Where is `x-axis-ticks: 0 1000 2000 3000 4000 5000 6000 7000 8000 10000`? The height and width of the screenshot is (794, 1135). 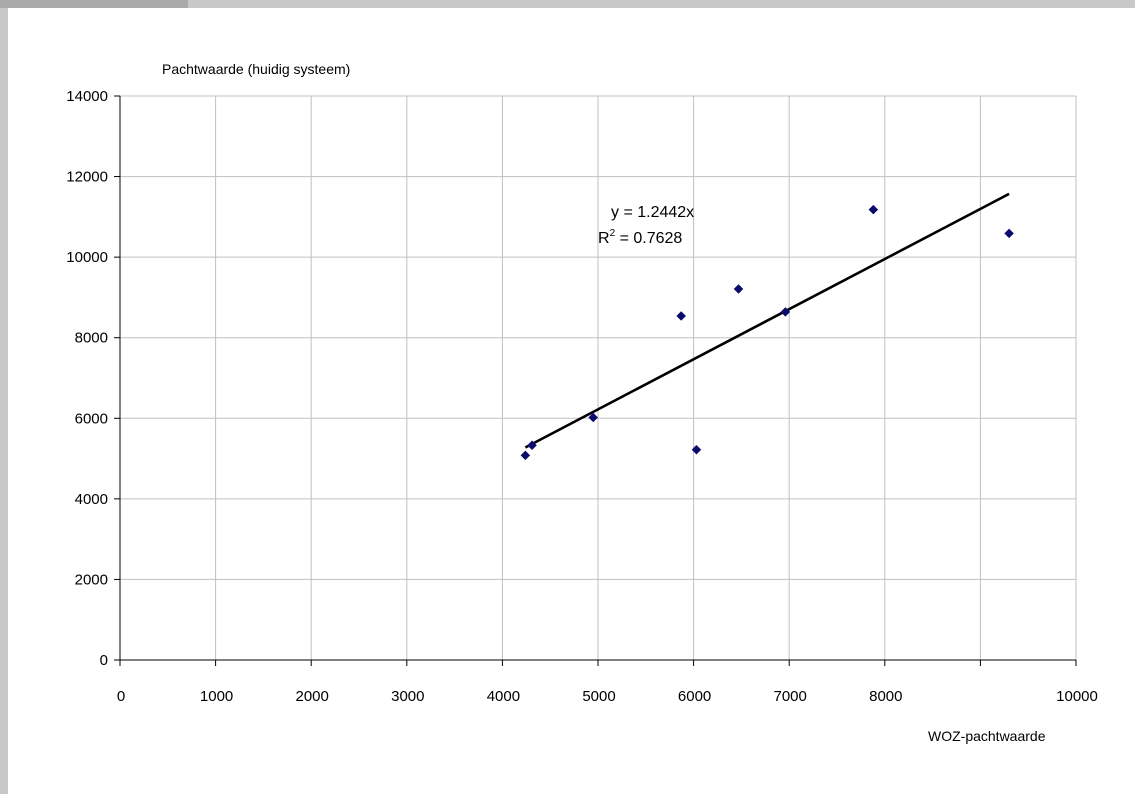
x-axis-ticks: 0 1000 2000 3000 4000 5000 6000 7000 8000 10000 is located at coordinates (607, 682).